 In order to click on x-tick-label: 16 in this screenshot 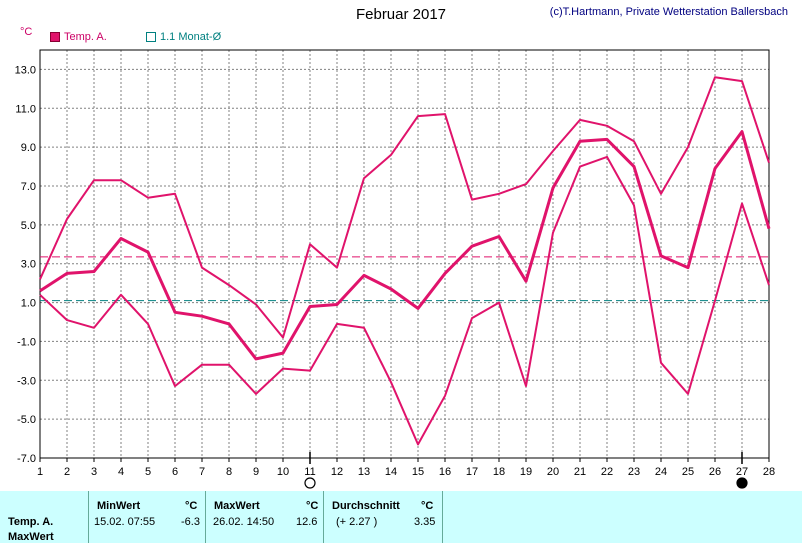, I will do `click(445, 472)`.